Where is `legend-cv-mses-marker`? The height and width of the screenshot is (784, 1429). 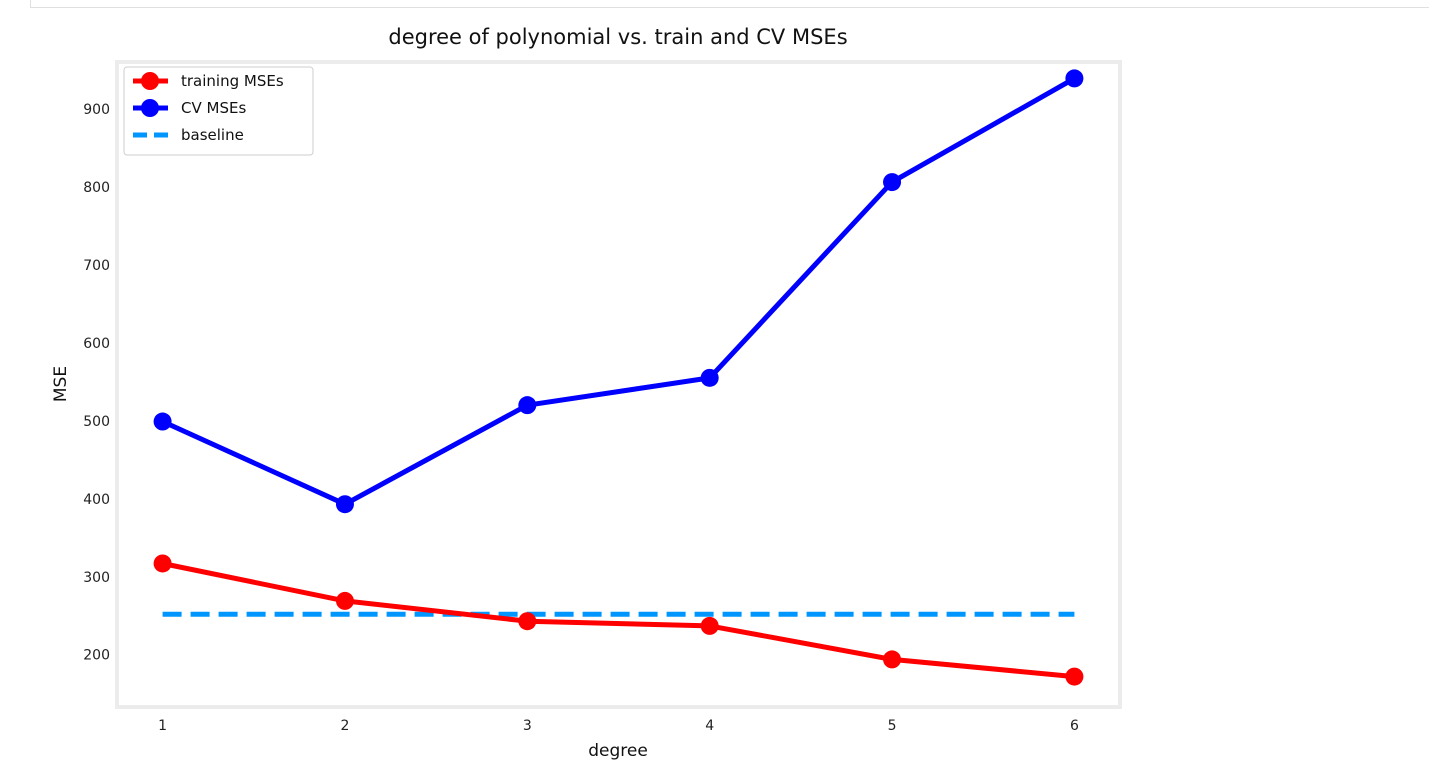
legend-cv-mses-marker is located at coordinates (150, 108).